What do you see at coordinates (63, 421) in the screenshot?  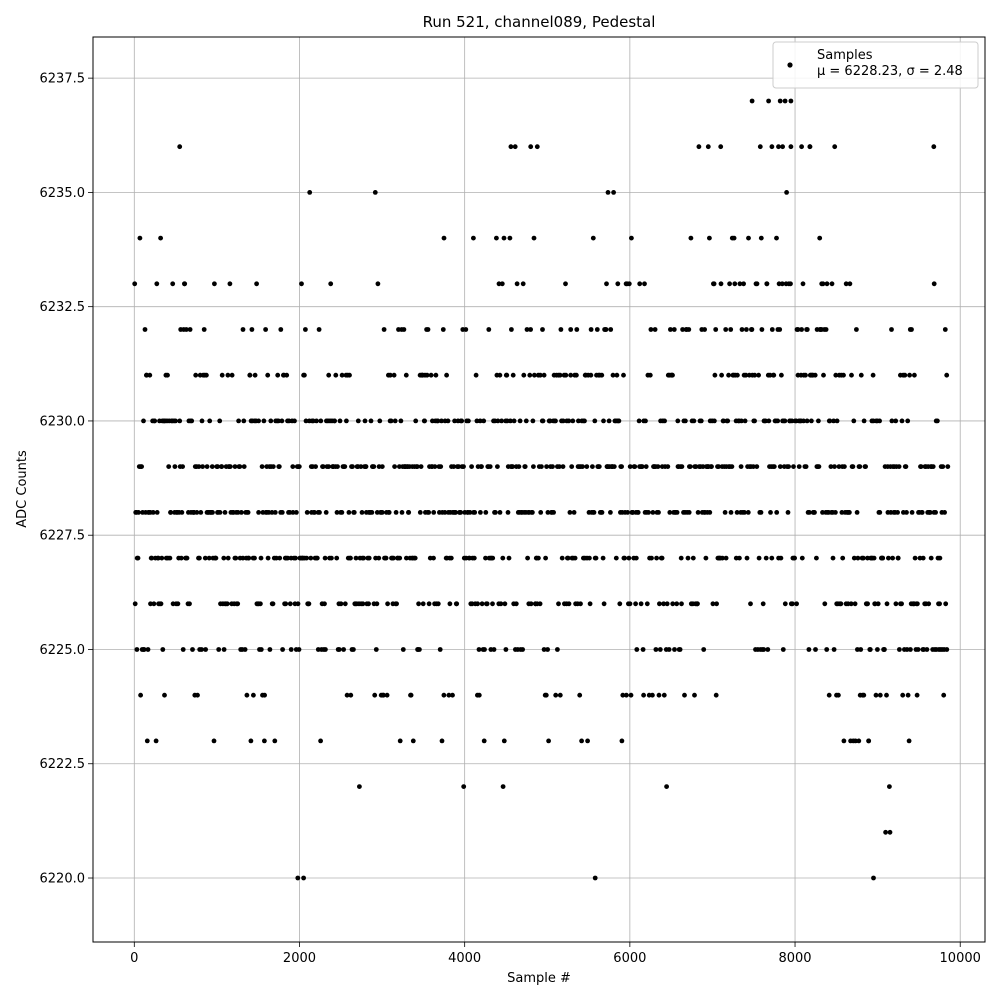 I see `y-tick-label: 6230.0` at bounding box center [63, 421].